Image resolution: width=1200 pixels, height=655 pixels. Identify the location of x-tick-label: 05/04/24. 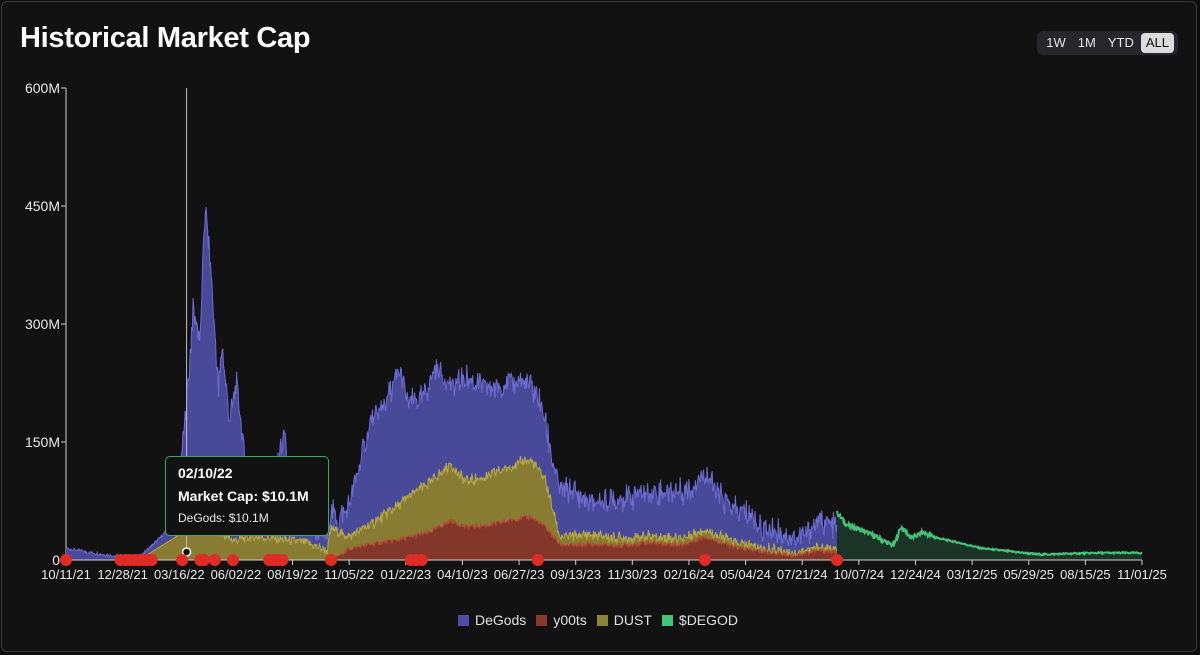
(745, 574).